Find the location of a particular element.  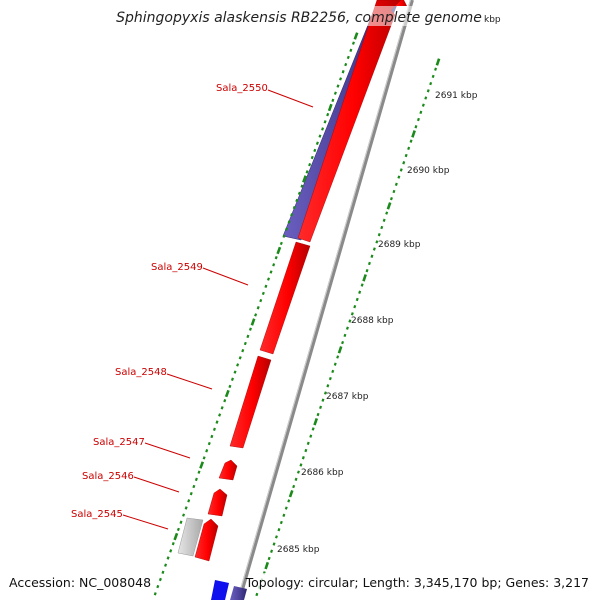

kbp-label-2688: 2688 kbp is located at coordinates (372, 321).